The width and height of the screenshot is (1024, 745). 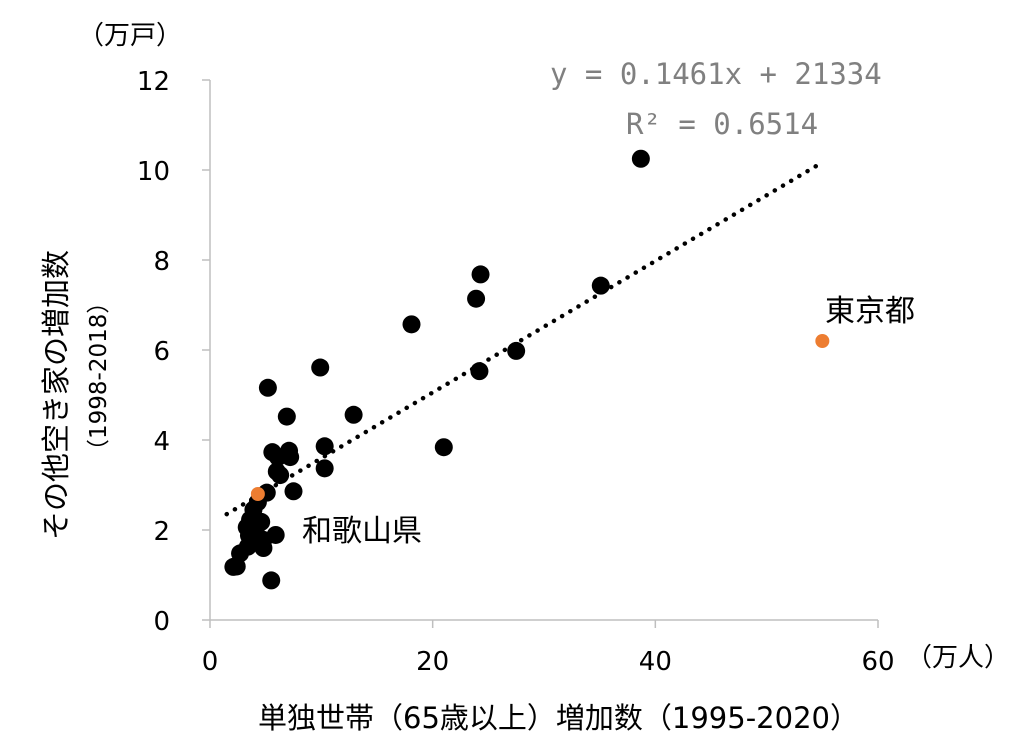 I want to click on y-tick-label: 12, so click(x=153, y=82).